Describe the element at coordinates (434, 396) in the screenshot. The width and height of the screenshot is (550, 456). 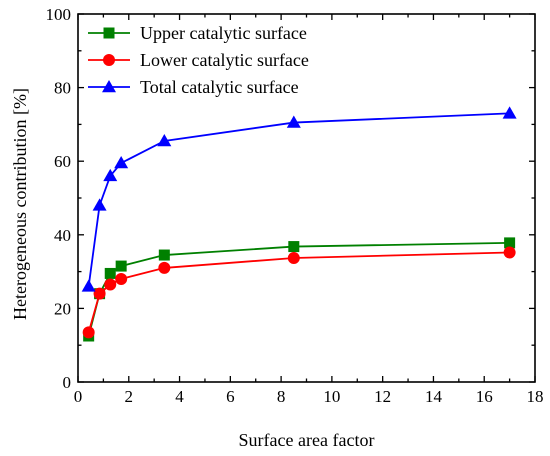
I see `x-tick-label: 14` at that location.